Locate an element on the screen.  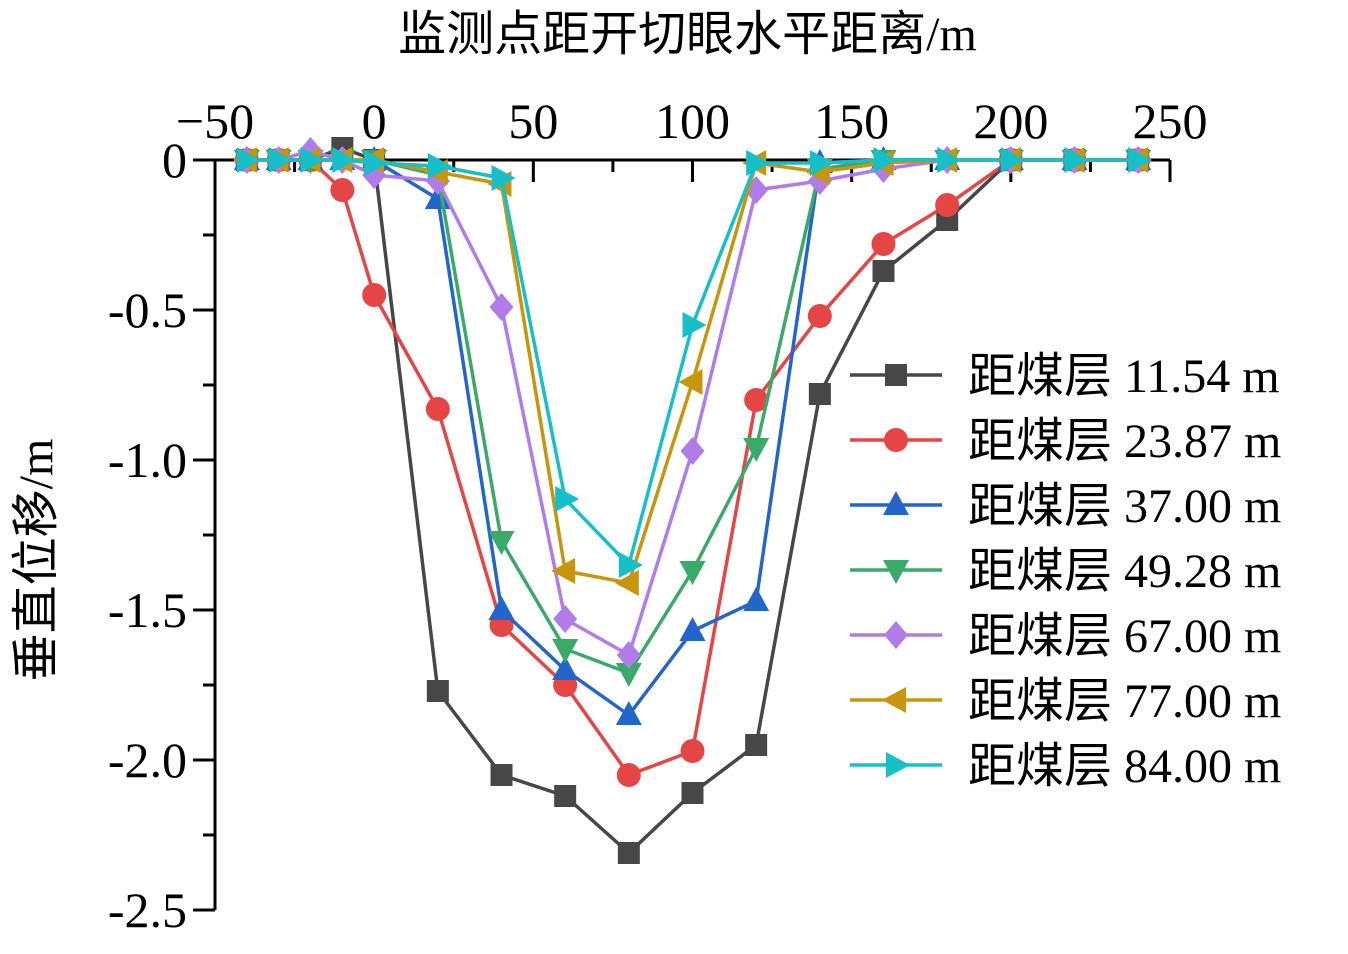
legend-item: 距煤层 77.00 m is located at coordinates (1065, 701).